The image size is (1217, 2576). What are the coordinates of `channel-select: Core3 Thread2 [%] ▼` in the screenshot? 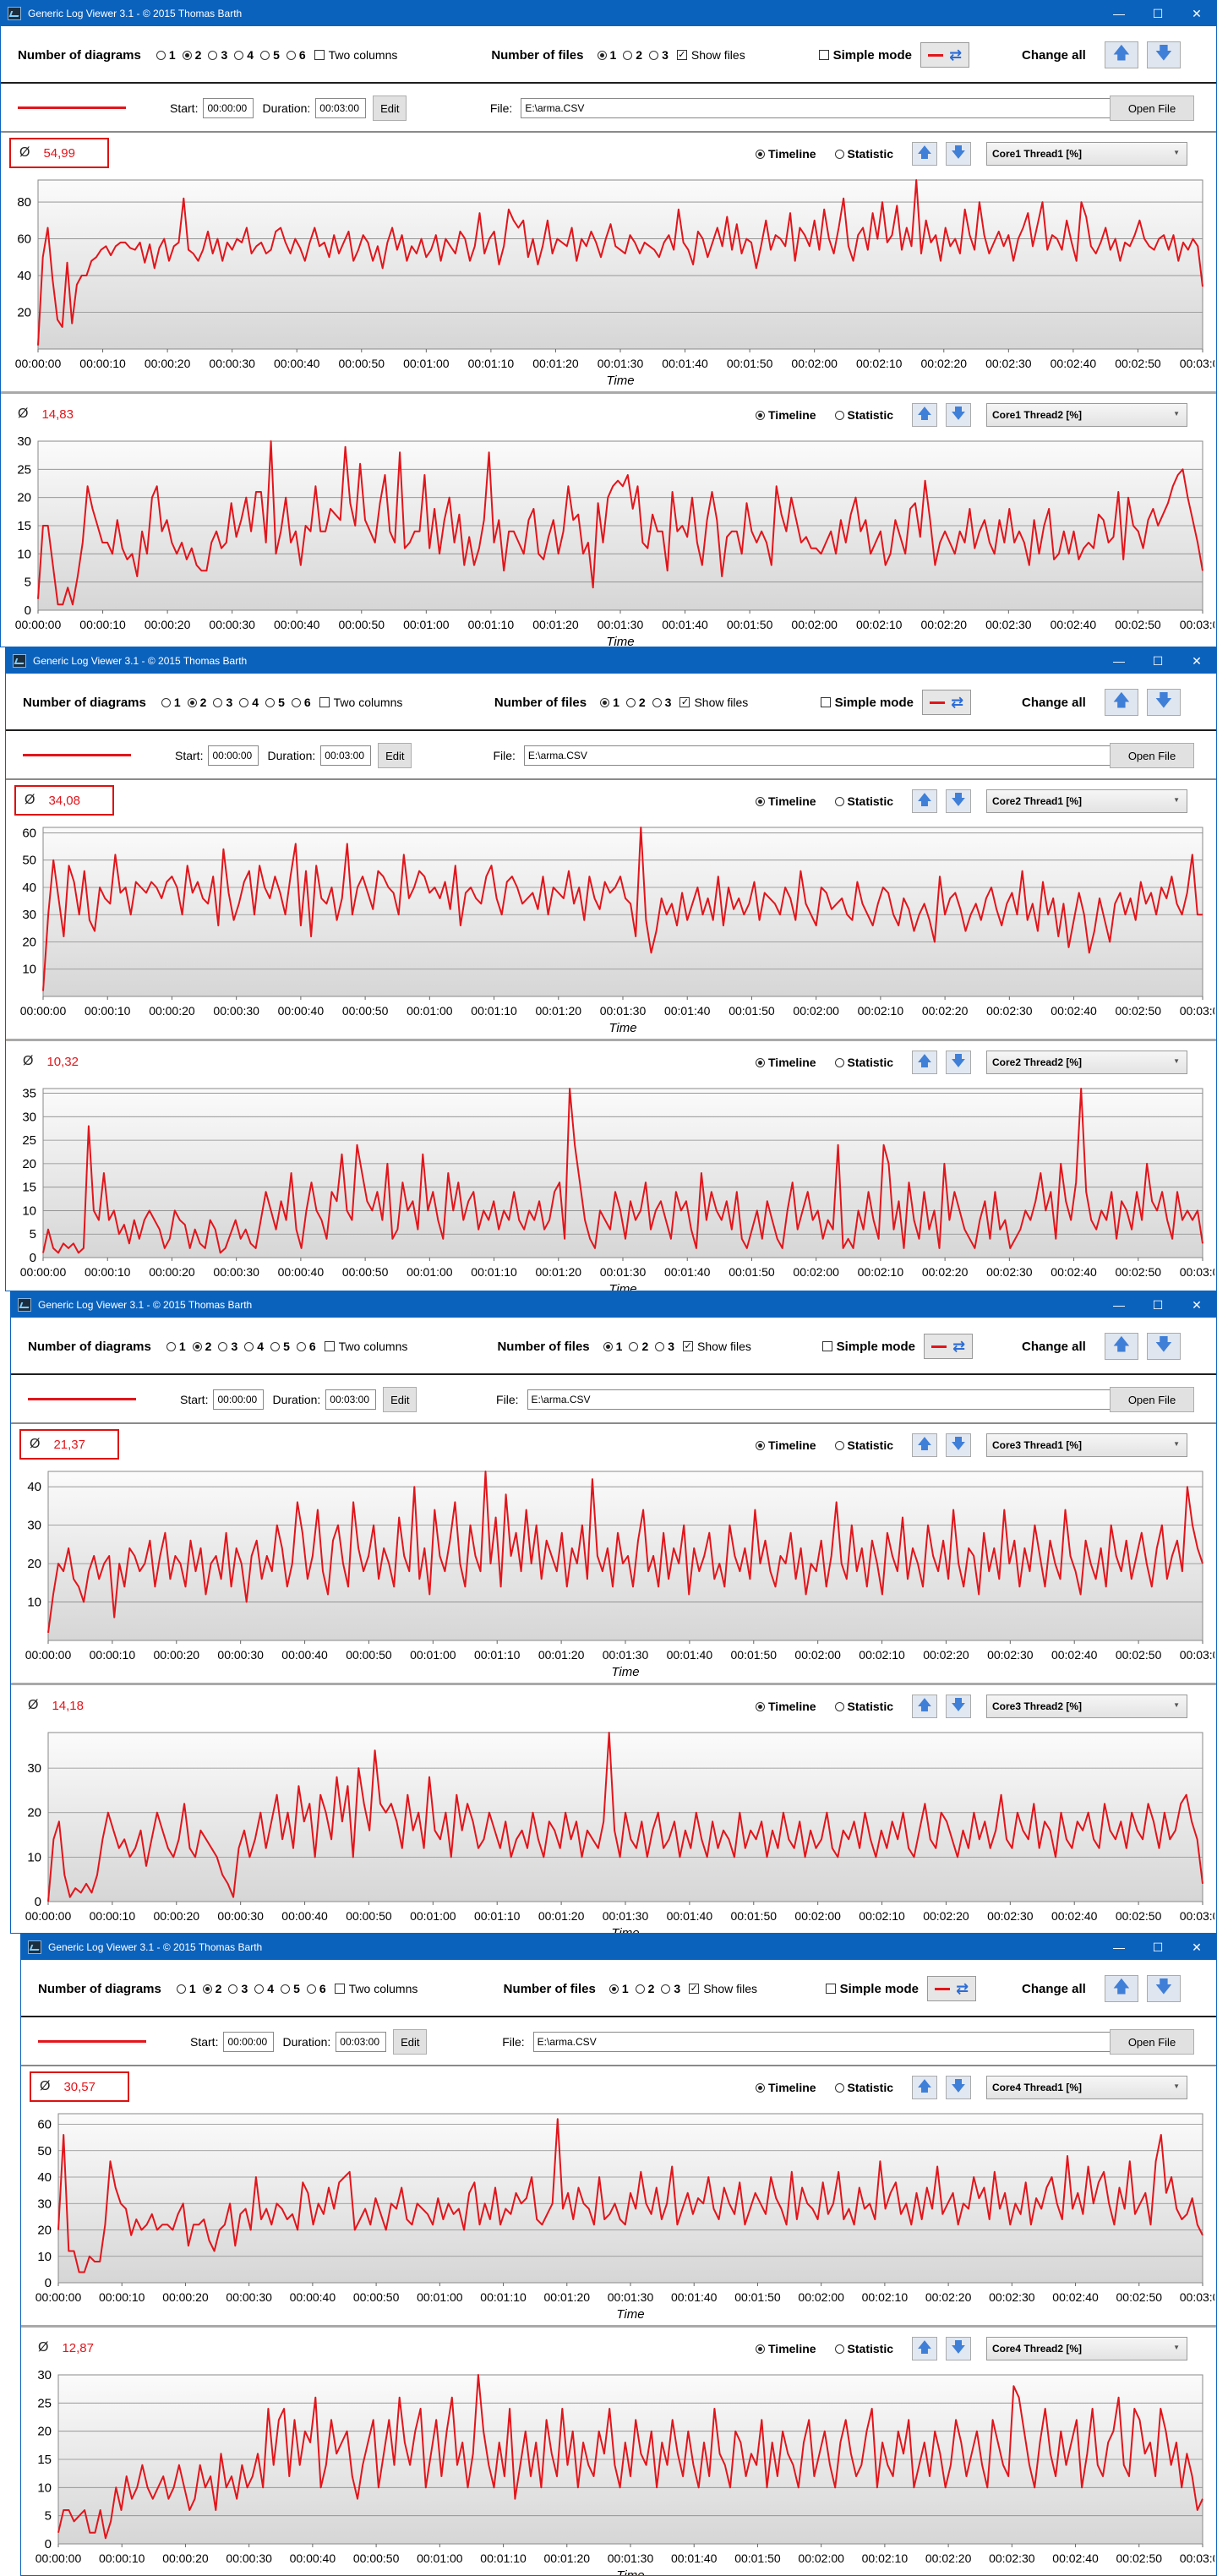 It's located at (1087, 1706).